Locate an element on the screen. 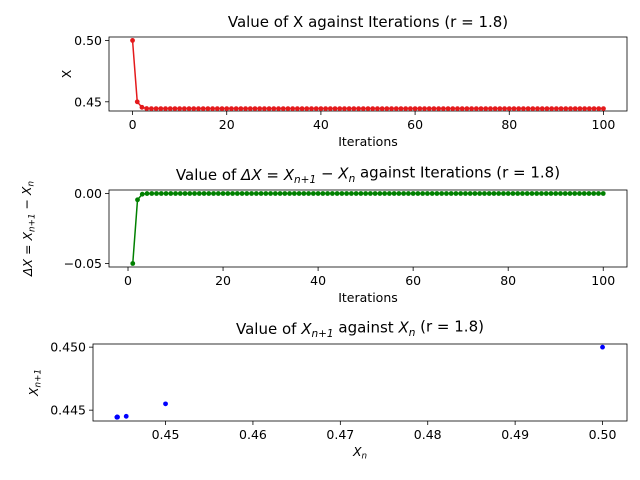  x-tick-label: 100 is located at coordinates (603, 280).